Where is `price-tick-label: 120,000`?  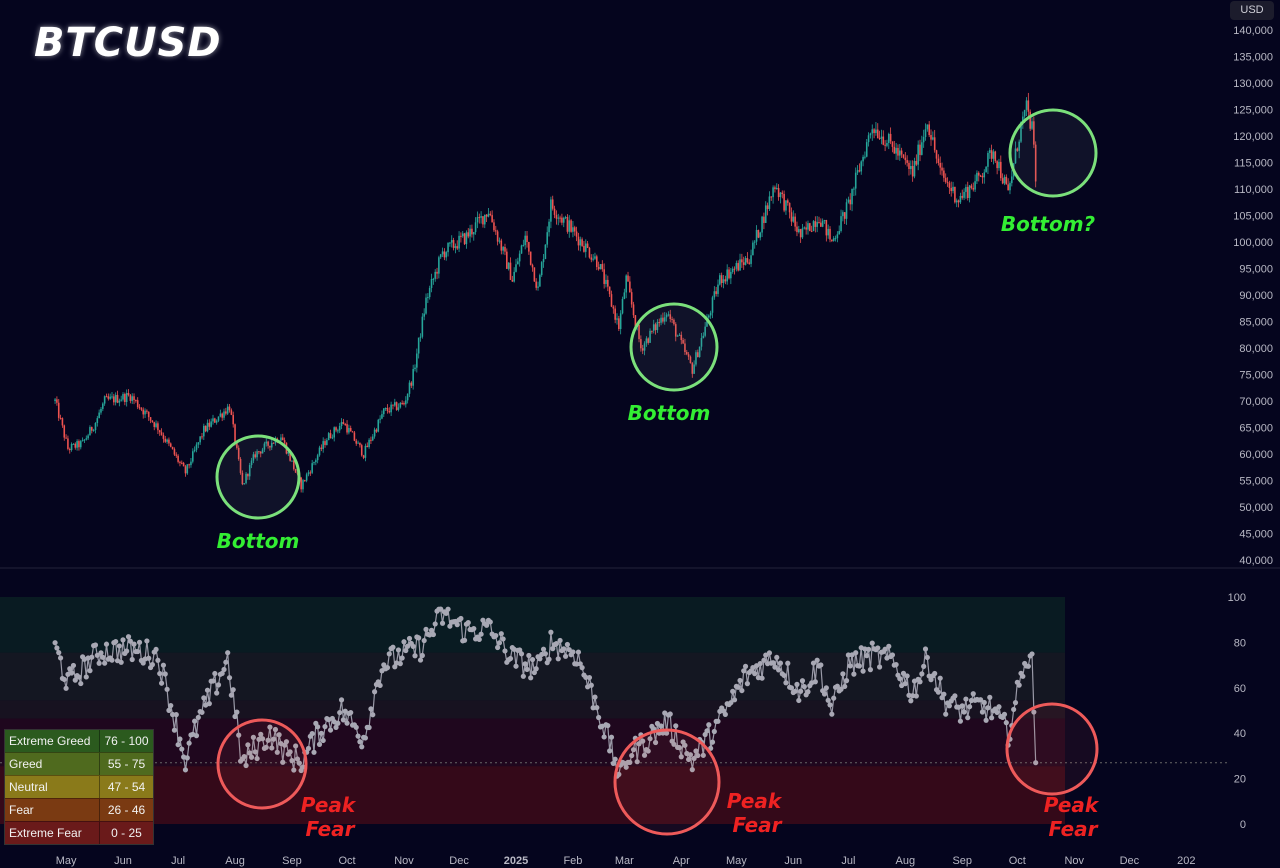 price-tick-label: 120,000 is located at coordinates (1253, 137).